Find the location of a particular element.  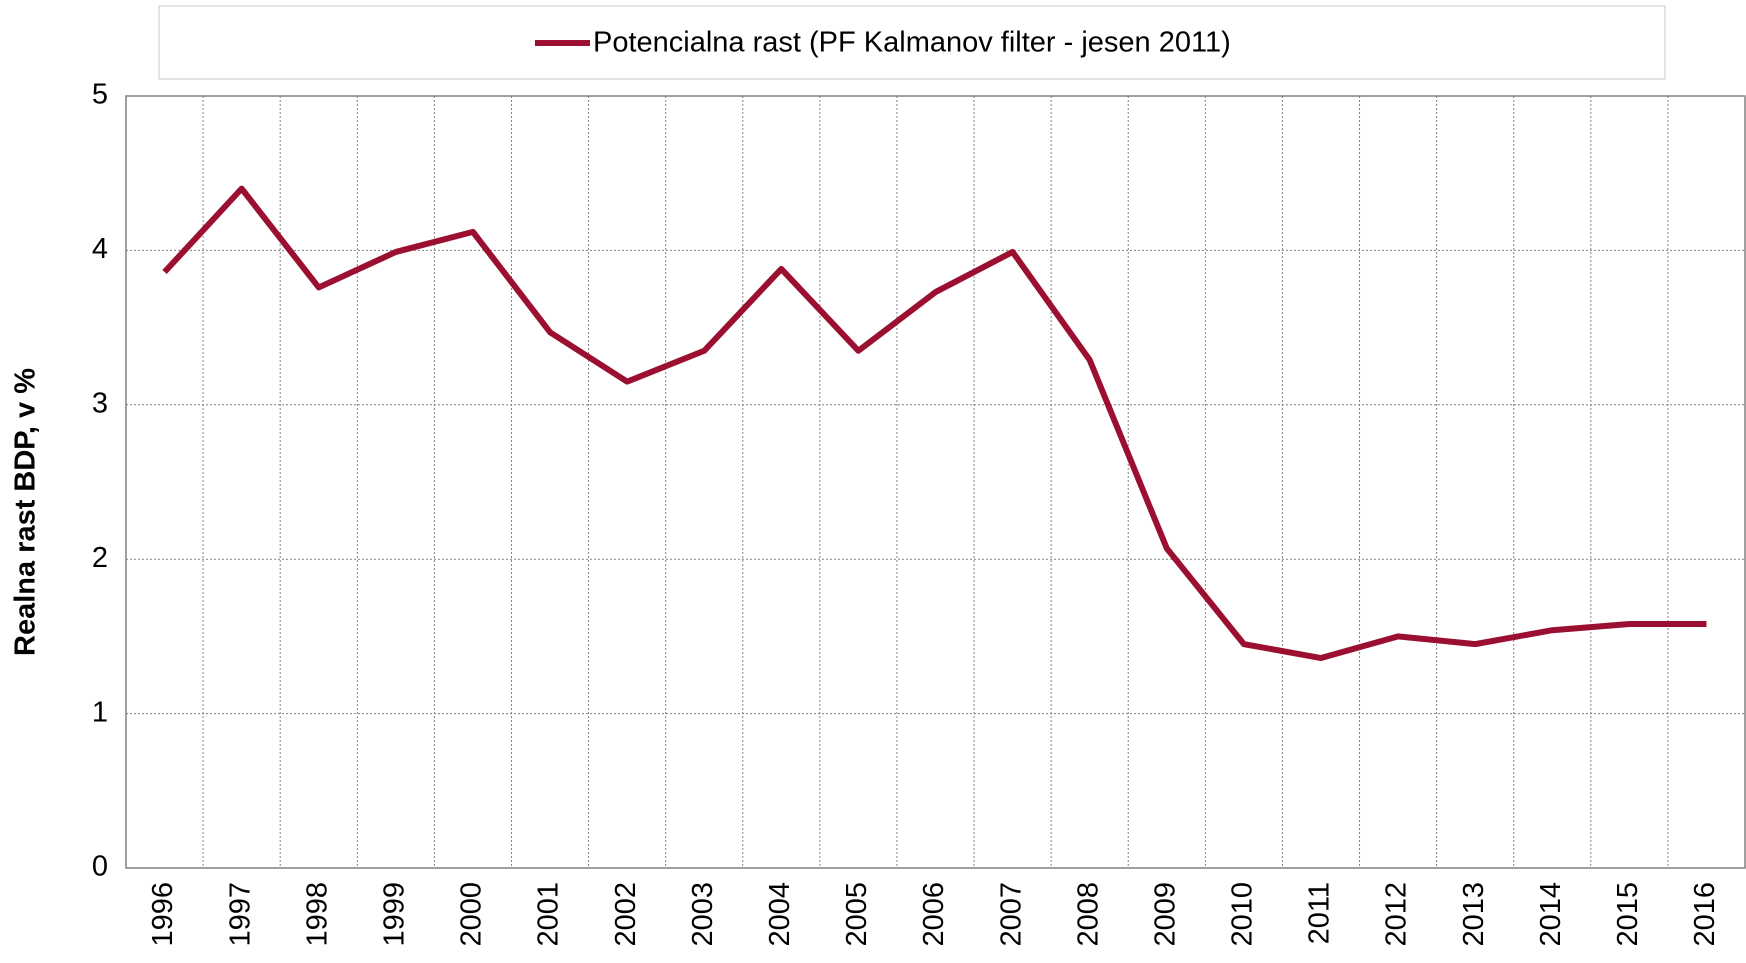

y-tick-label: 2 is located at coordinates (100, 558).